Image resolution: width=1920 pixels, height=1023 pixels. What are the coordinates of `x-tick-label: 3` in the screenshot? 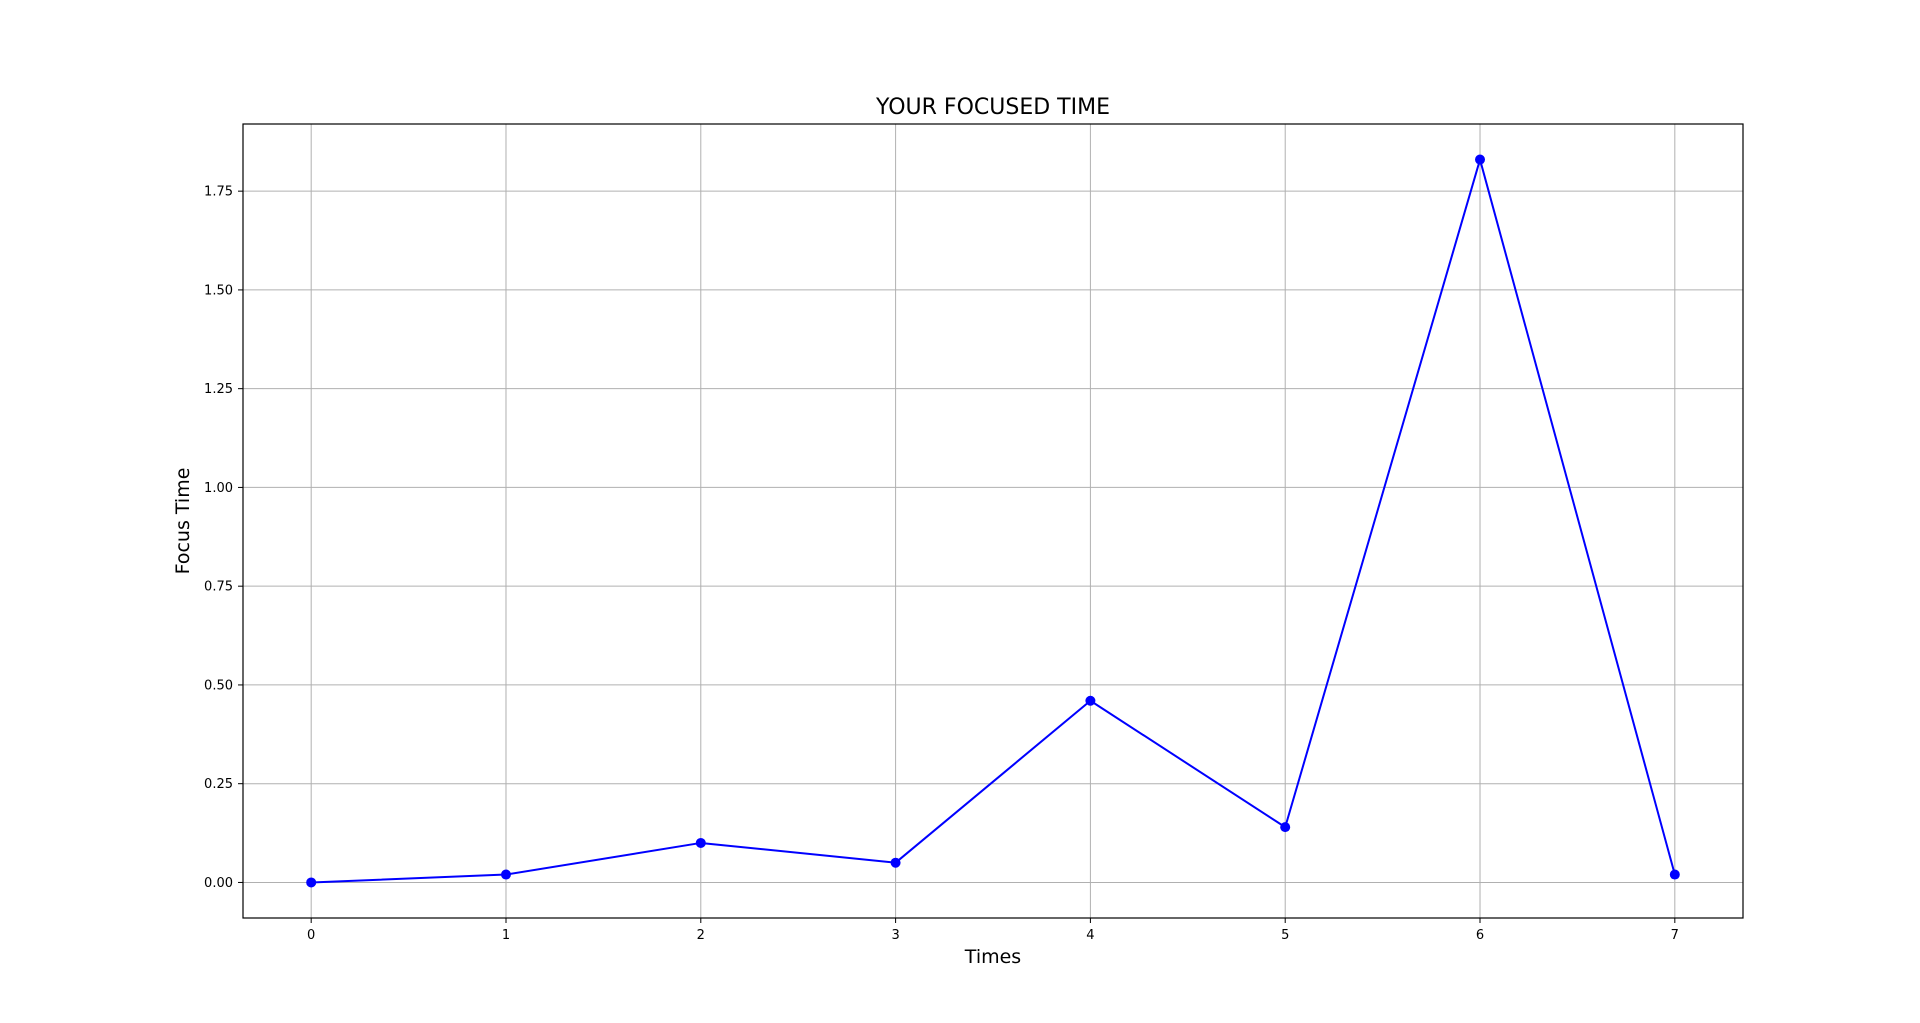 It's located at (895, 935).